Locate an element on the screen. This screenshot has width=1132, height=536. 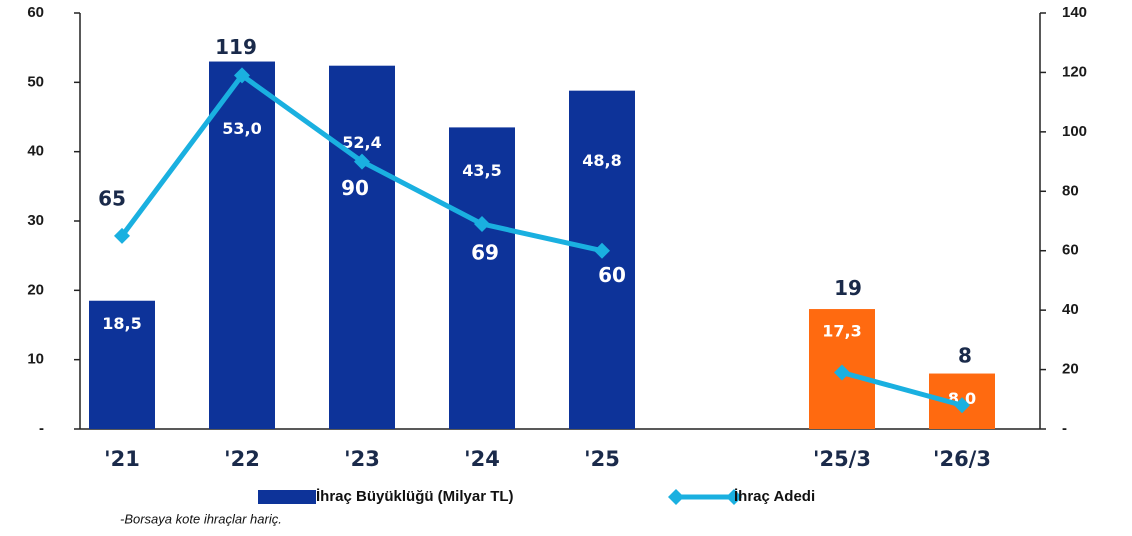
y2-tick-label: - is located at coordinates (1064, 428).